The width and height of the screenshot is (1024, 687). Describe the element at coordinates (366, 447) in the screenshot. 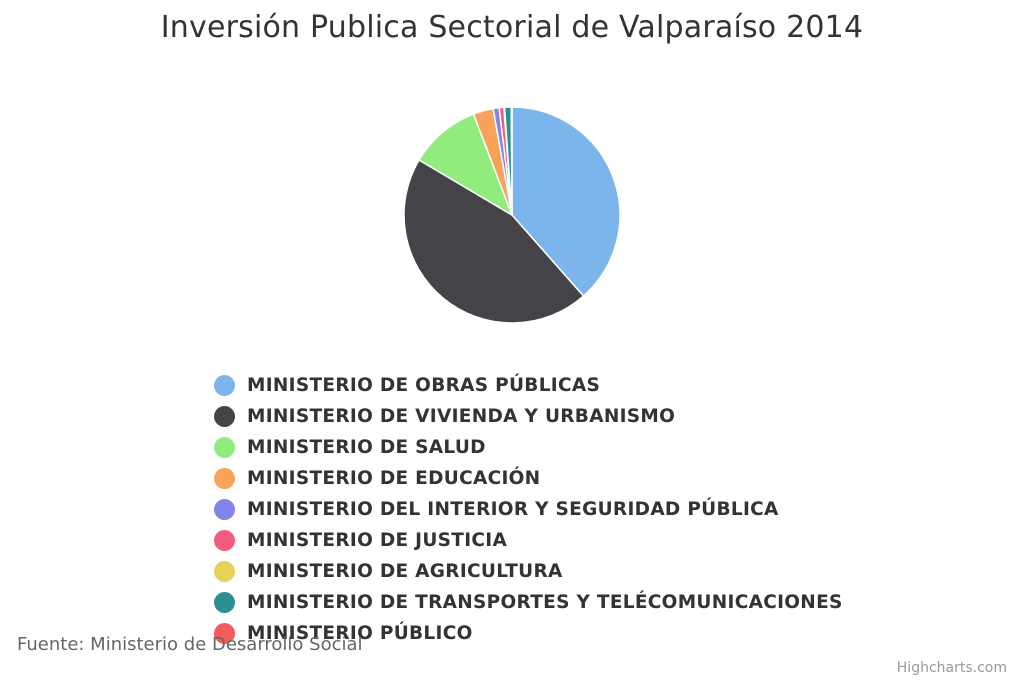

I see `legend-label: MINISTERIO DE SALUD` at that location.